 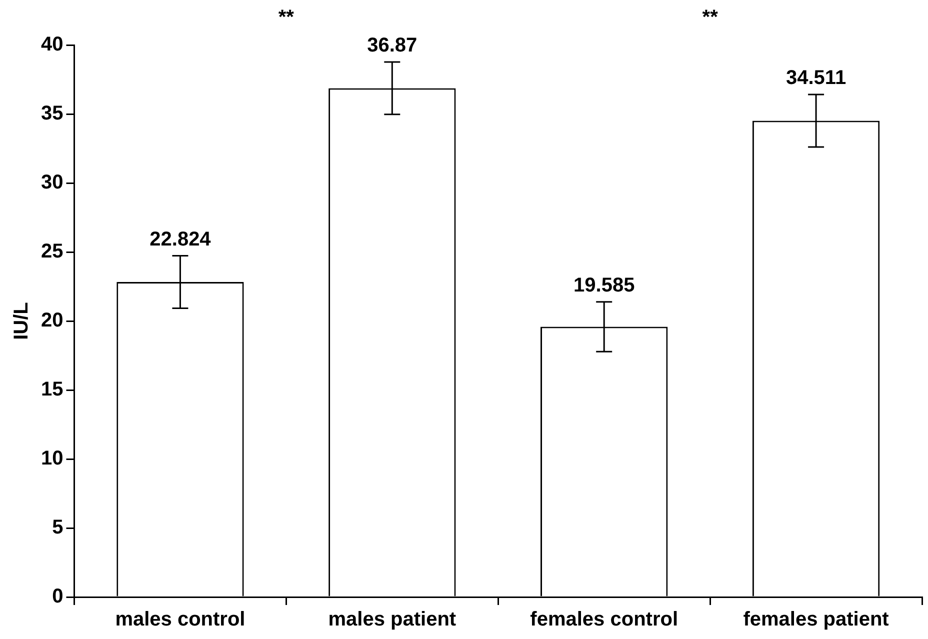 I want to click on y-tick-label: 35, so click(x=52, y=113).